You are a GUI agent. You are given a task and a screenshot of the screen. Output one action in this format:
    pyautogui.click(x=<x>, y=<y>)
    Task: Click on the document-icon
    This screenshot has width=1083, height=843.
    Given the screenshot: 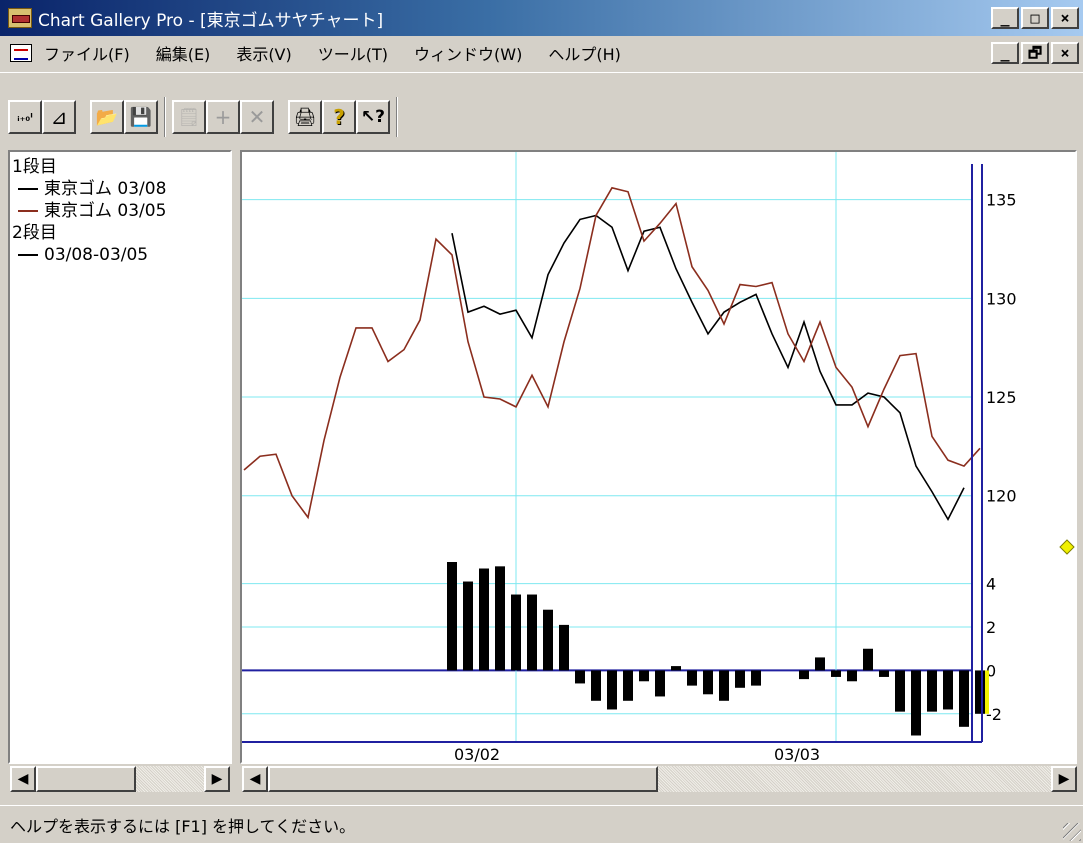 What is the action you would take?
    pyautogui.click(x=21, y=53)
    